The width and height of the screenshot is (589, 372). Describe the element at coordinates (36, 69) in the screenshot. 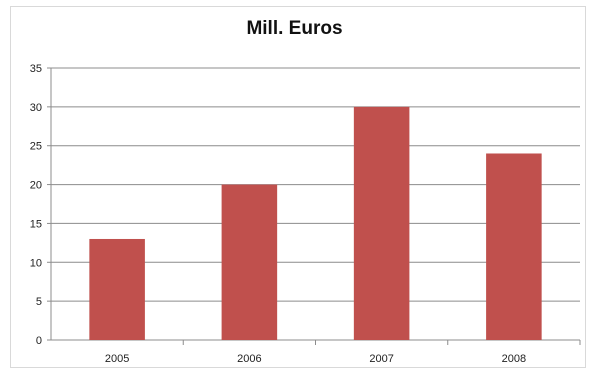

I see `y-tick-label: 35` at that location.